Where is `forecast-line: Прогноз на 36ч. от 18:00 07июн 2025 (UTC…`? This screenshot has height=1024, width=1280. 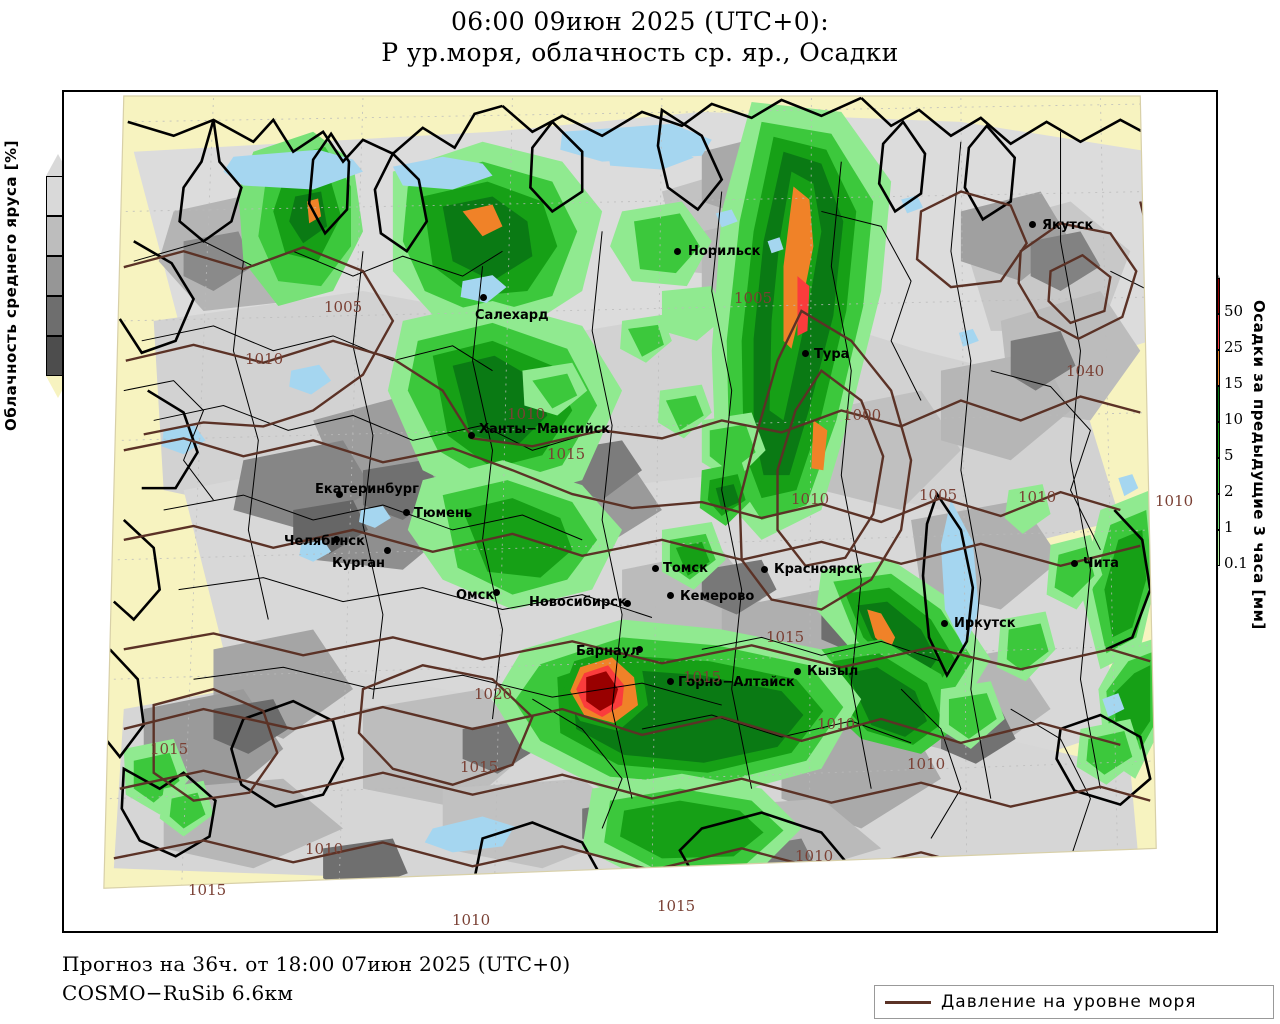 forecast-line: Прогноз на 36ч. от 18:00 07июн 2025 (UTC… is located at coordinates (316, 964).